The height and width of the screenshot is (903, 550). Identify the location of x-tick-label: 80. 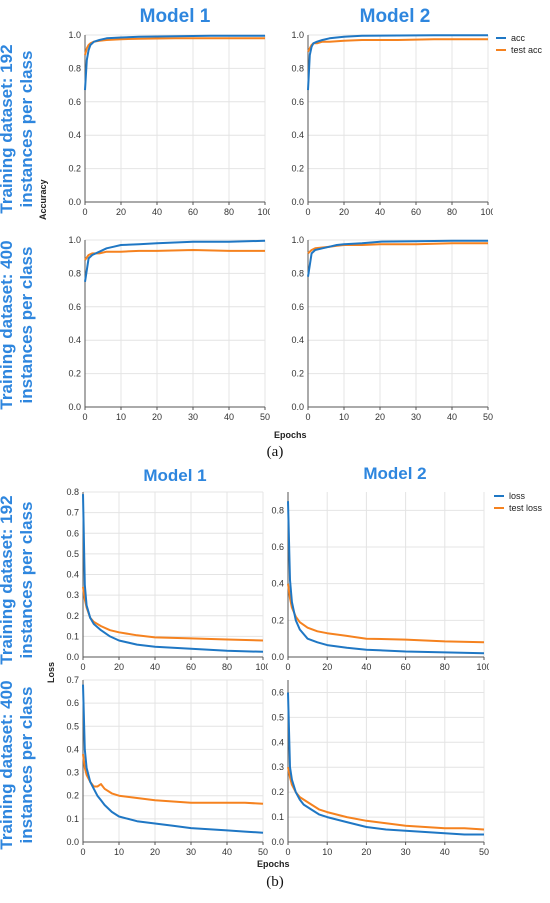
(445, 667).